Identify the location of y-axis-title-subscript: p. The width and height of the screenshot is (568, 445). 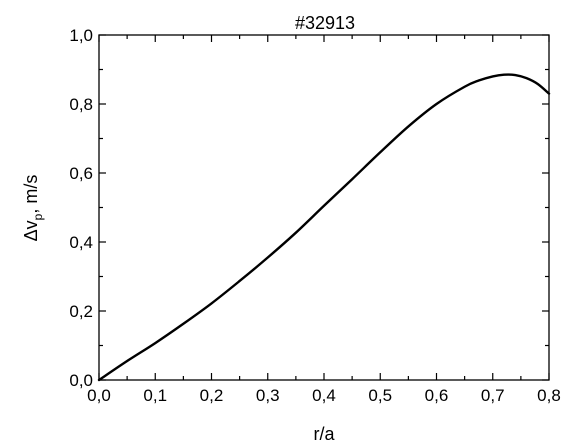
(38, 216).